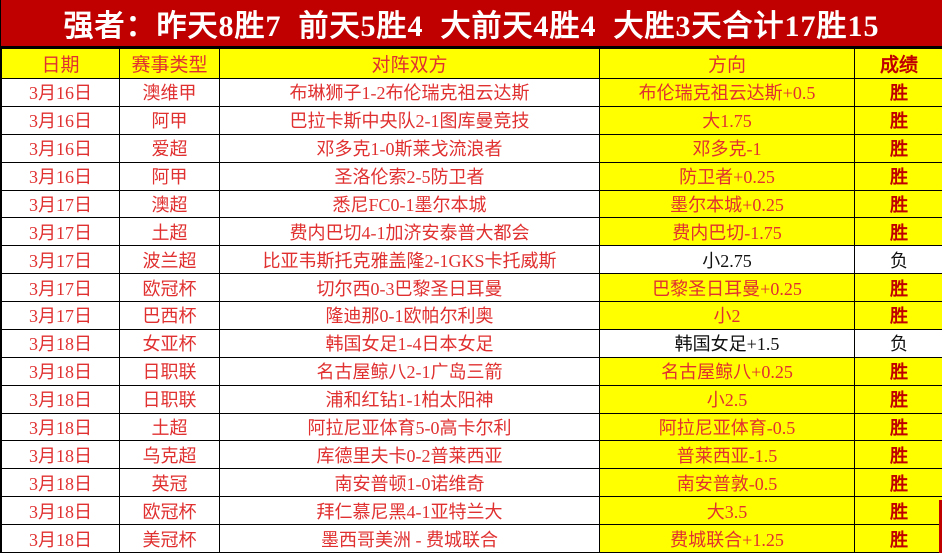  Describe the element at coordinates (727, 176) in the screenshot. I see `direction-cell: 防卫者+0.25` at that location.